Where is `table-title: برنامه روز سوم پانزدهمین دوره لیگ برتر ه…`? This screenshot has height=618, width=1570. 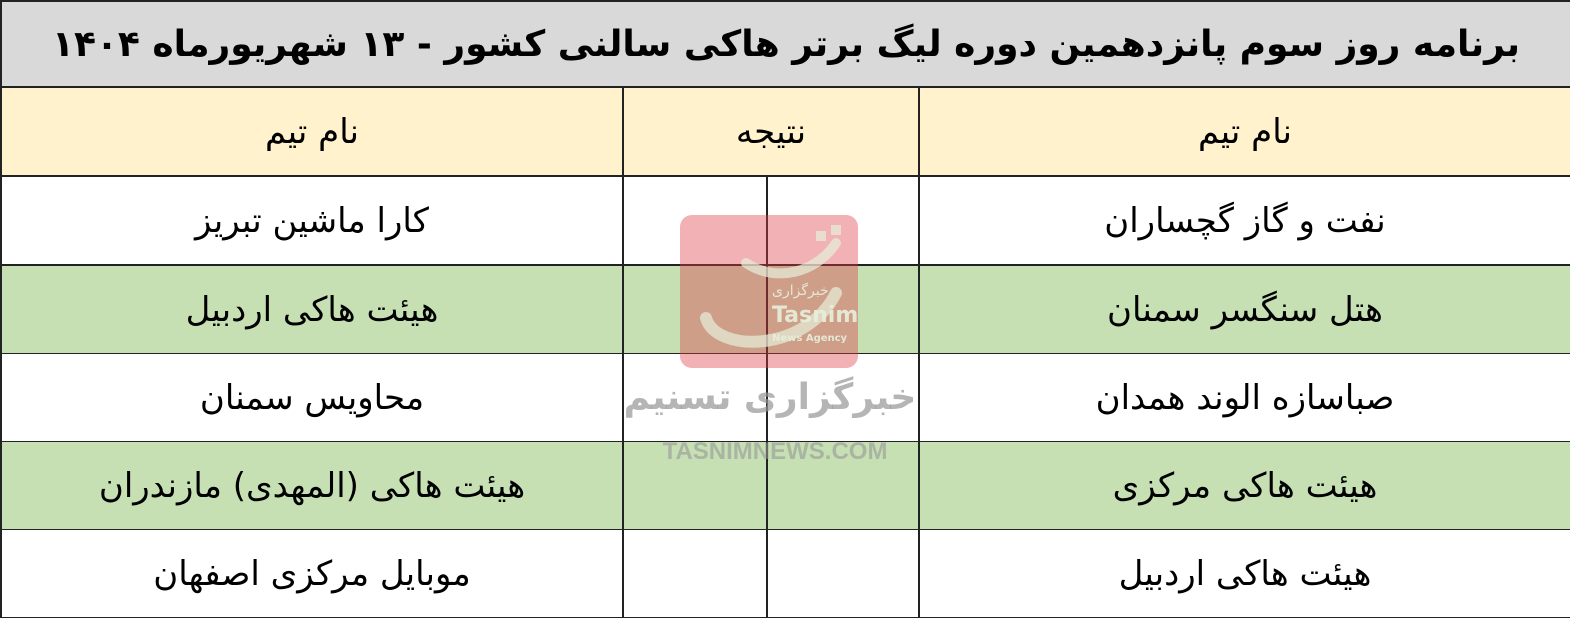
table-title: برنامه روز سوم پانزدهمین دوره لیگ برتر ه… is located at coordinates (786, 45).